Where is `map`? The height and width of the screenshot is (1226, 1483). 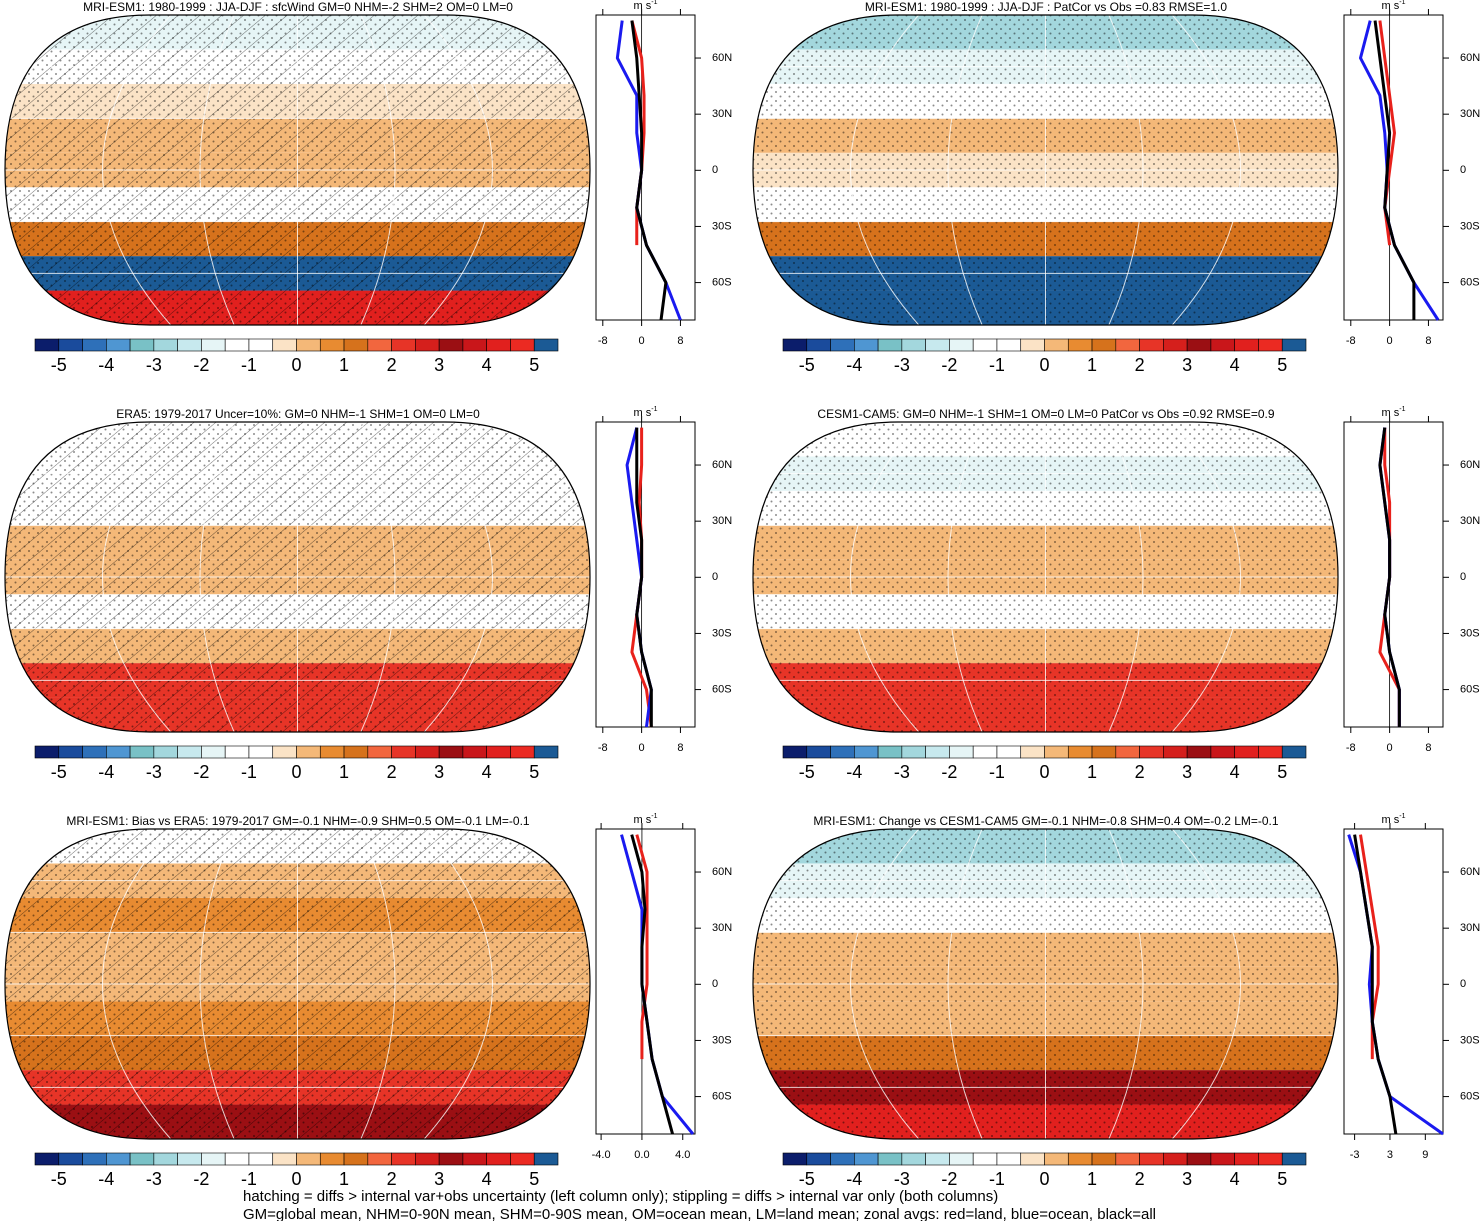
map is located at coordinates (297, 984).